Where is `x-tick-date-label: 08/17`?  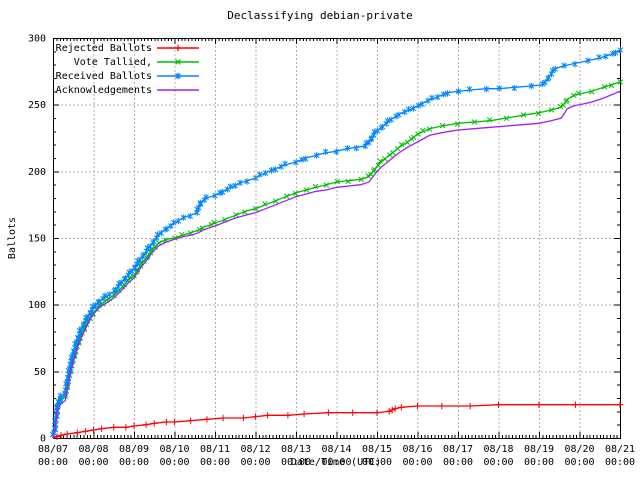 x-tick-date-label: 08/17 is located at coordinates (458, 449).